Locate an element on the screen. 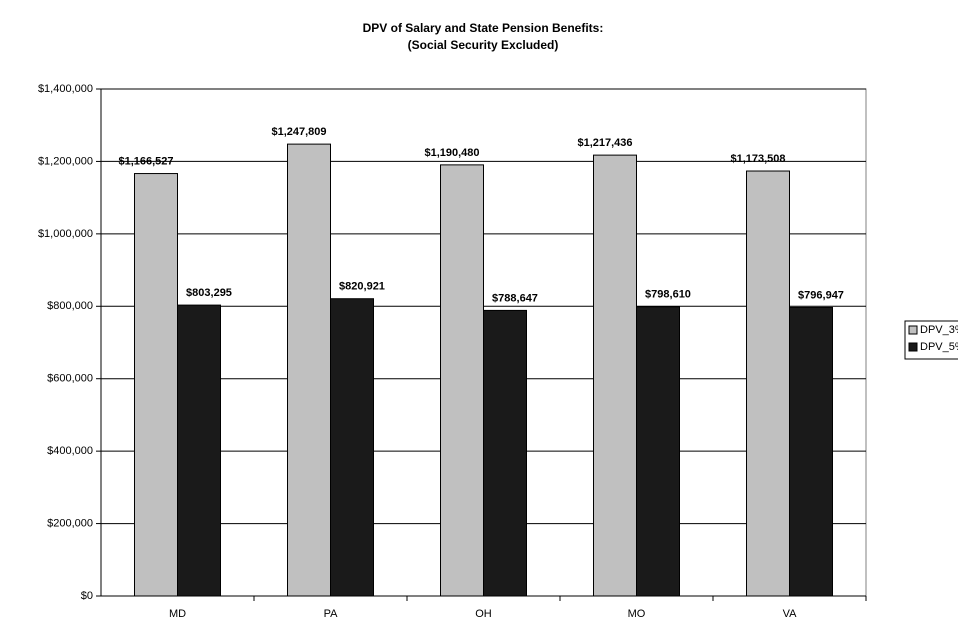 The width and height of the screenshot is (958, 620). x-tick-label: OH is located at coordinates (483, 614).